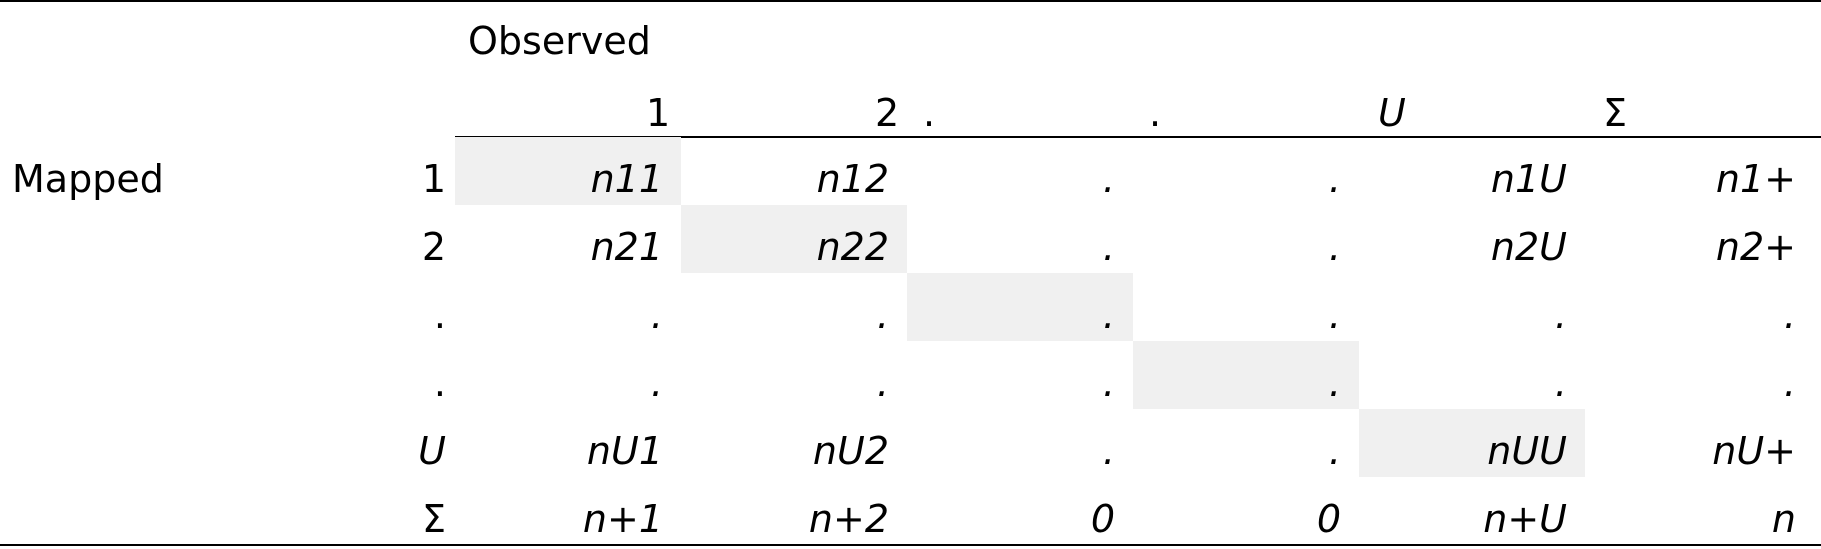 This screenshot has height=549, width=1821. I want to click on column-header: 1, so click(658, 113).